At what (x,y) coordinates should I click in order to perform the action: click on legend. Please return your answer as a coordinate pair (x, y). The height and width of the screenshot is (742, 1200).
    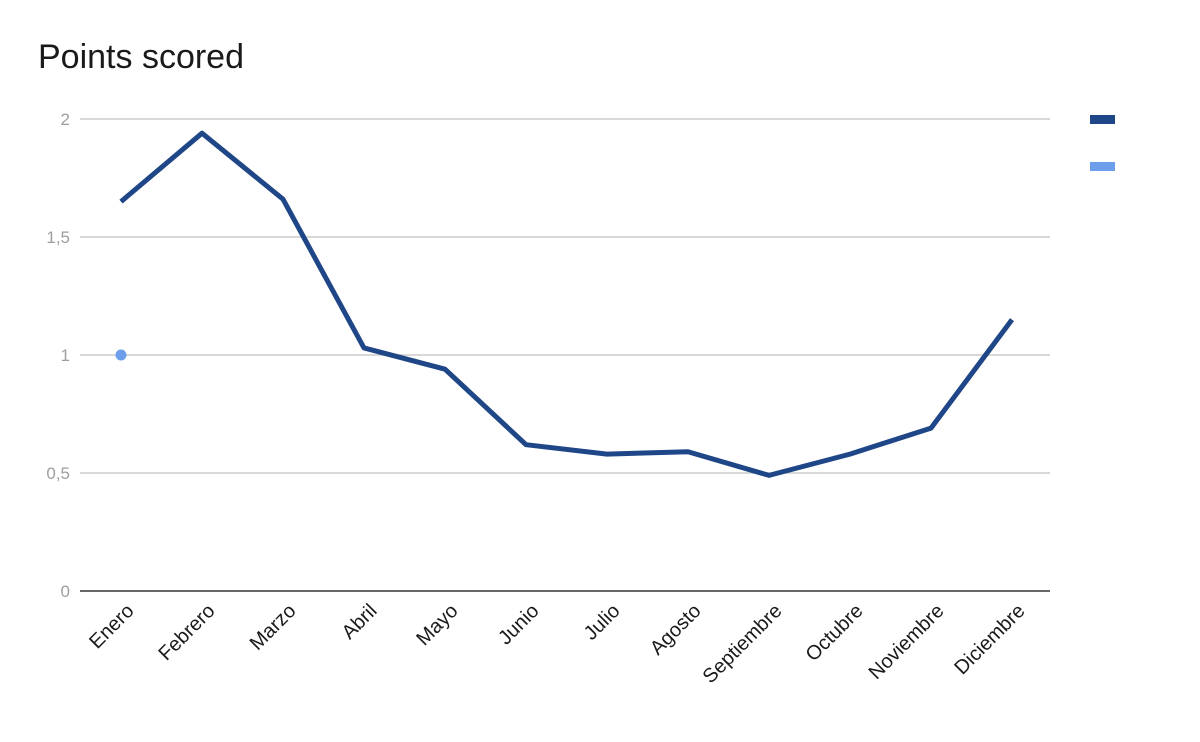
    Looking at the image, I should click on (1102, 143).